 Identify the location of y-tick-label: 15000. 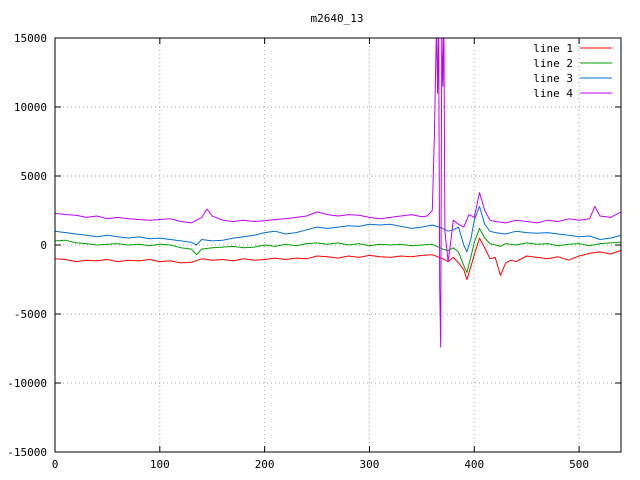
(30, 38).